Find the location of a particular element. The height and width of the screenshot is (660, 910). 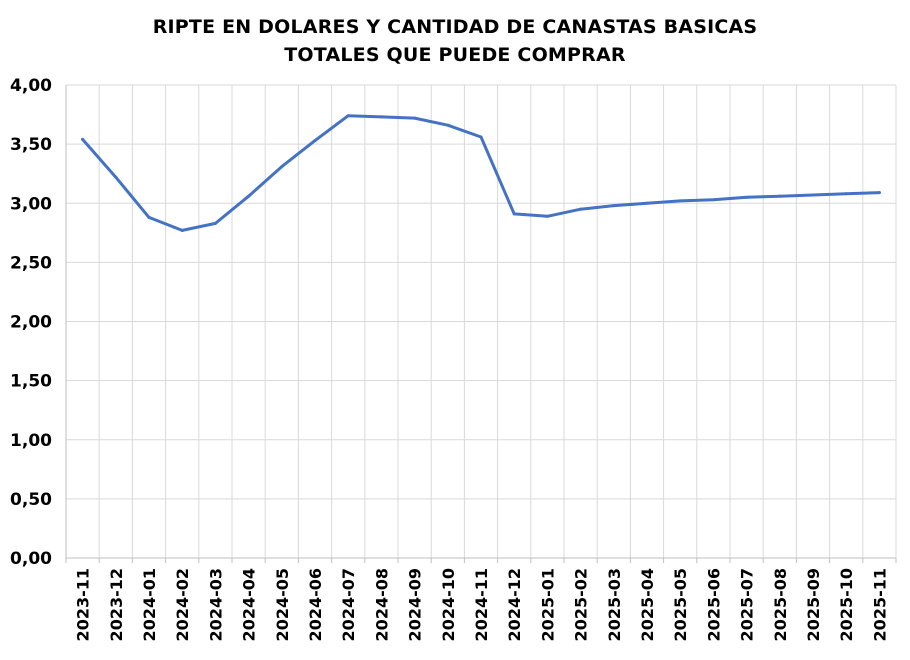

x-tick-label: 2024-05 is located at coordinates (282, 604).